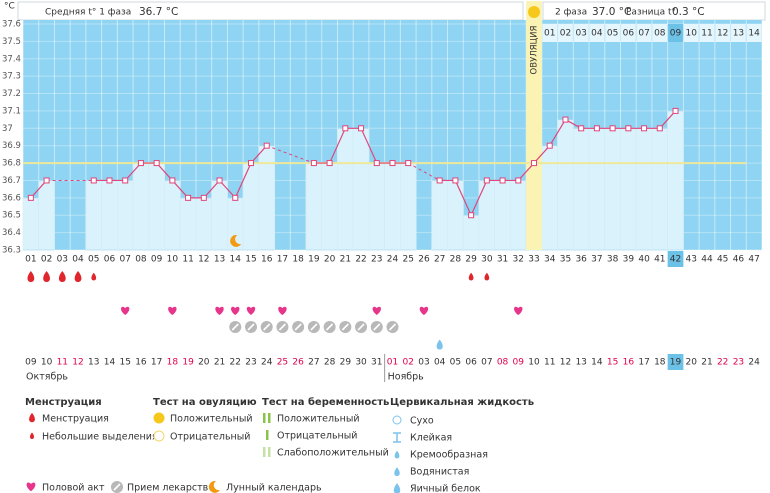 The width and height of the screenshot is (770, 493). Describe the element at coordinates (422, 421) in the screenshot. I see `legend-item: Сухо` at that location.